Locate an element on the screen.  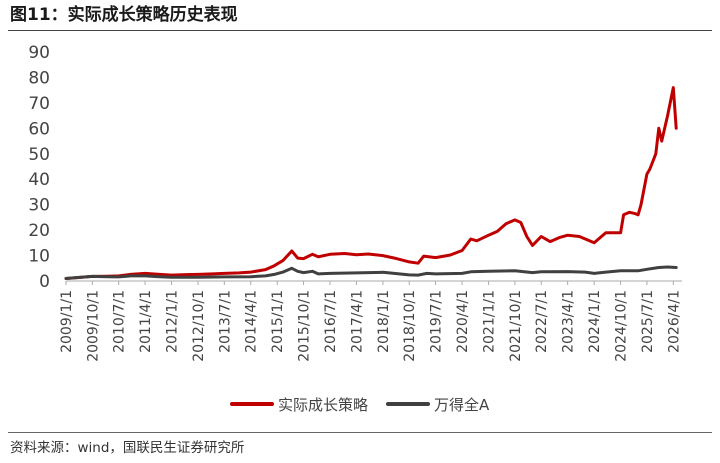
legend-label-2: 万得全A is located at coordinates (462, 405).